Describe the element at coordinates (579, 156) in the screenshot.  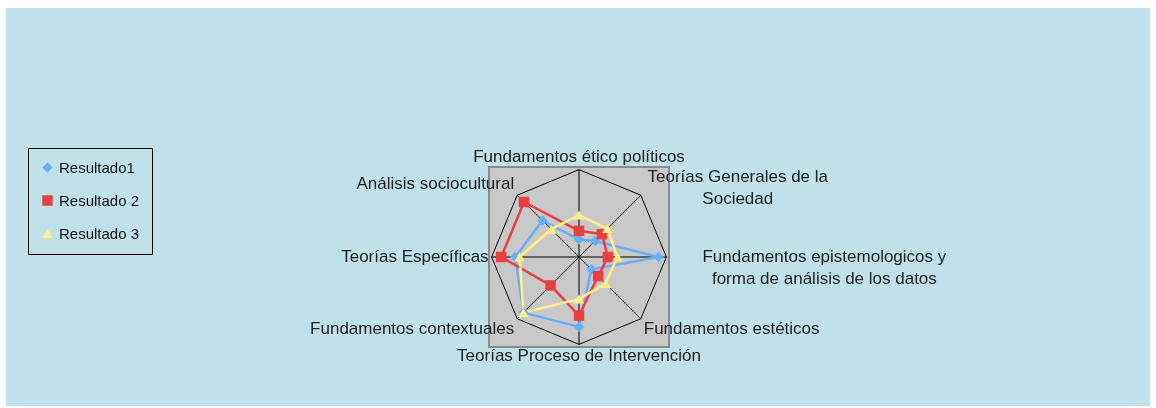
I see `spoke-label: Fundamentos ético políticos` at that location.